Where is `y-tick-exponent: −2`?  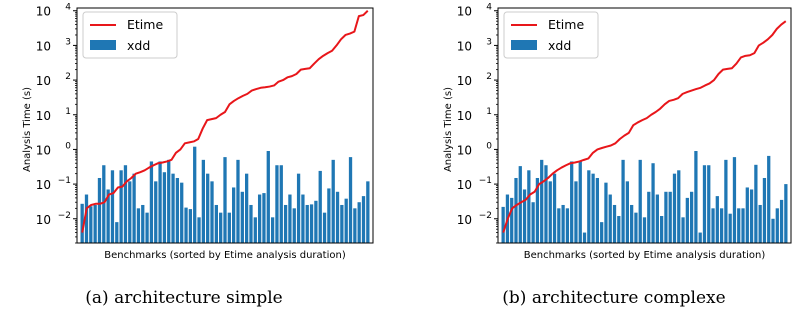 y-tick-exponent: −2 is located at coordinates (485, 216).